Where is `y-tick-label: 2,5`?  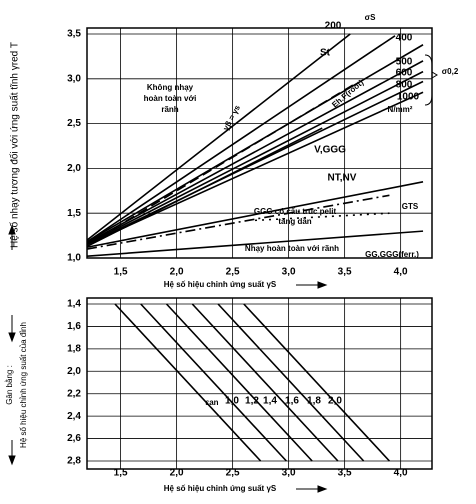
y-tick-label: 2,5 is located at coordinates (74, 123).